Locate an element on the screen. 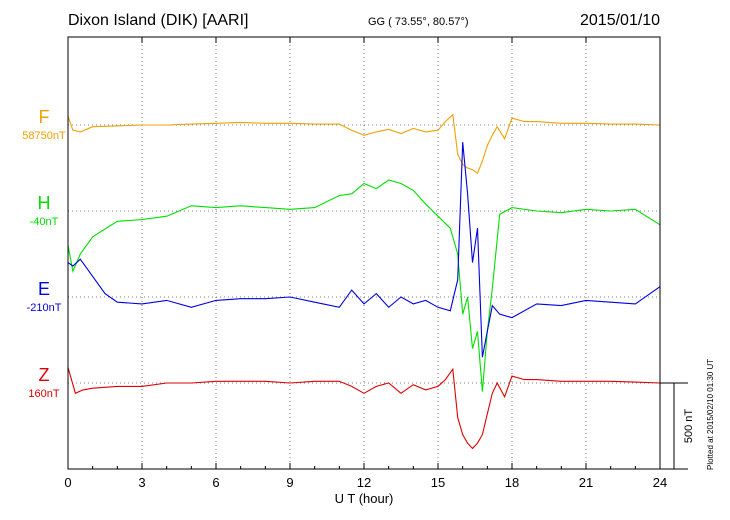  x-tick-label: 6 is located at coordinates (215, 482).